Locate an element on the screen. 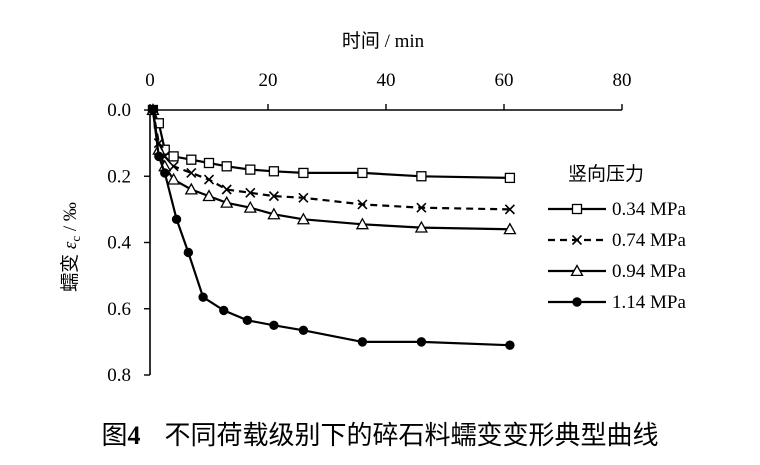 Image resolution: width=760 pixels, height=465 pixels. series-0-94-MPa is located at coordinates (331, 169).